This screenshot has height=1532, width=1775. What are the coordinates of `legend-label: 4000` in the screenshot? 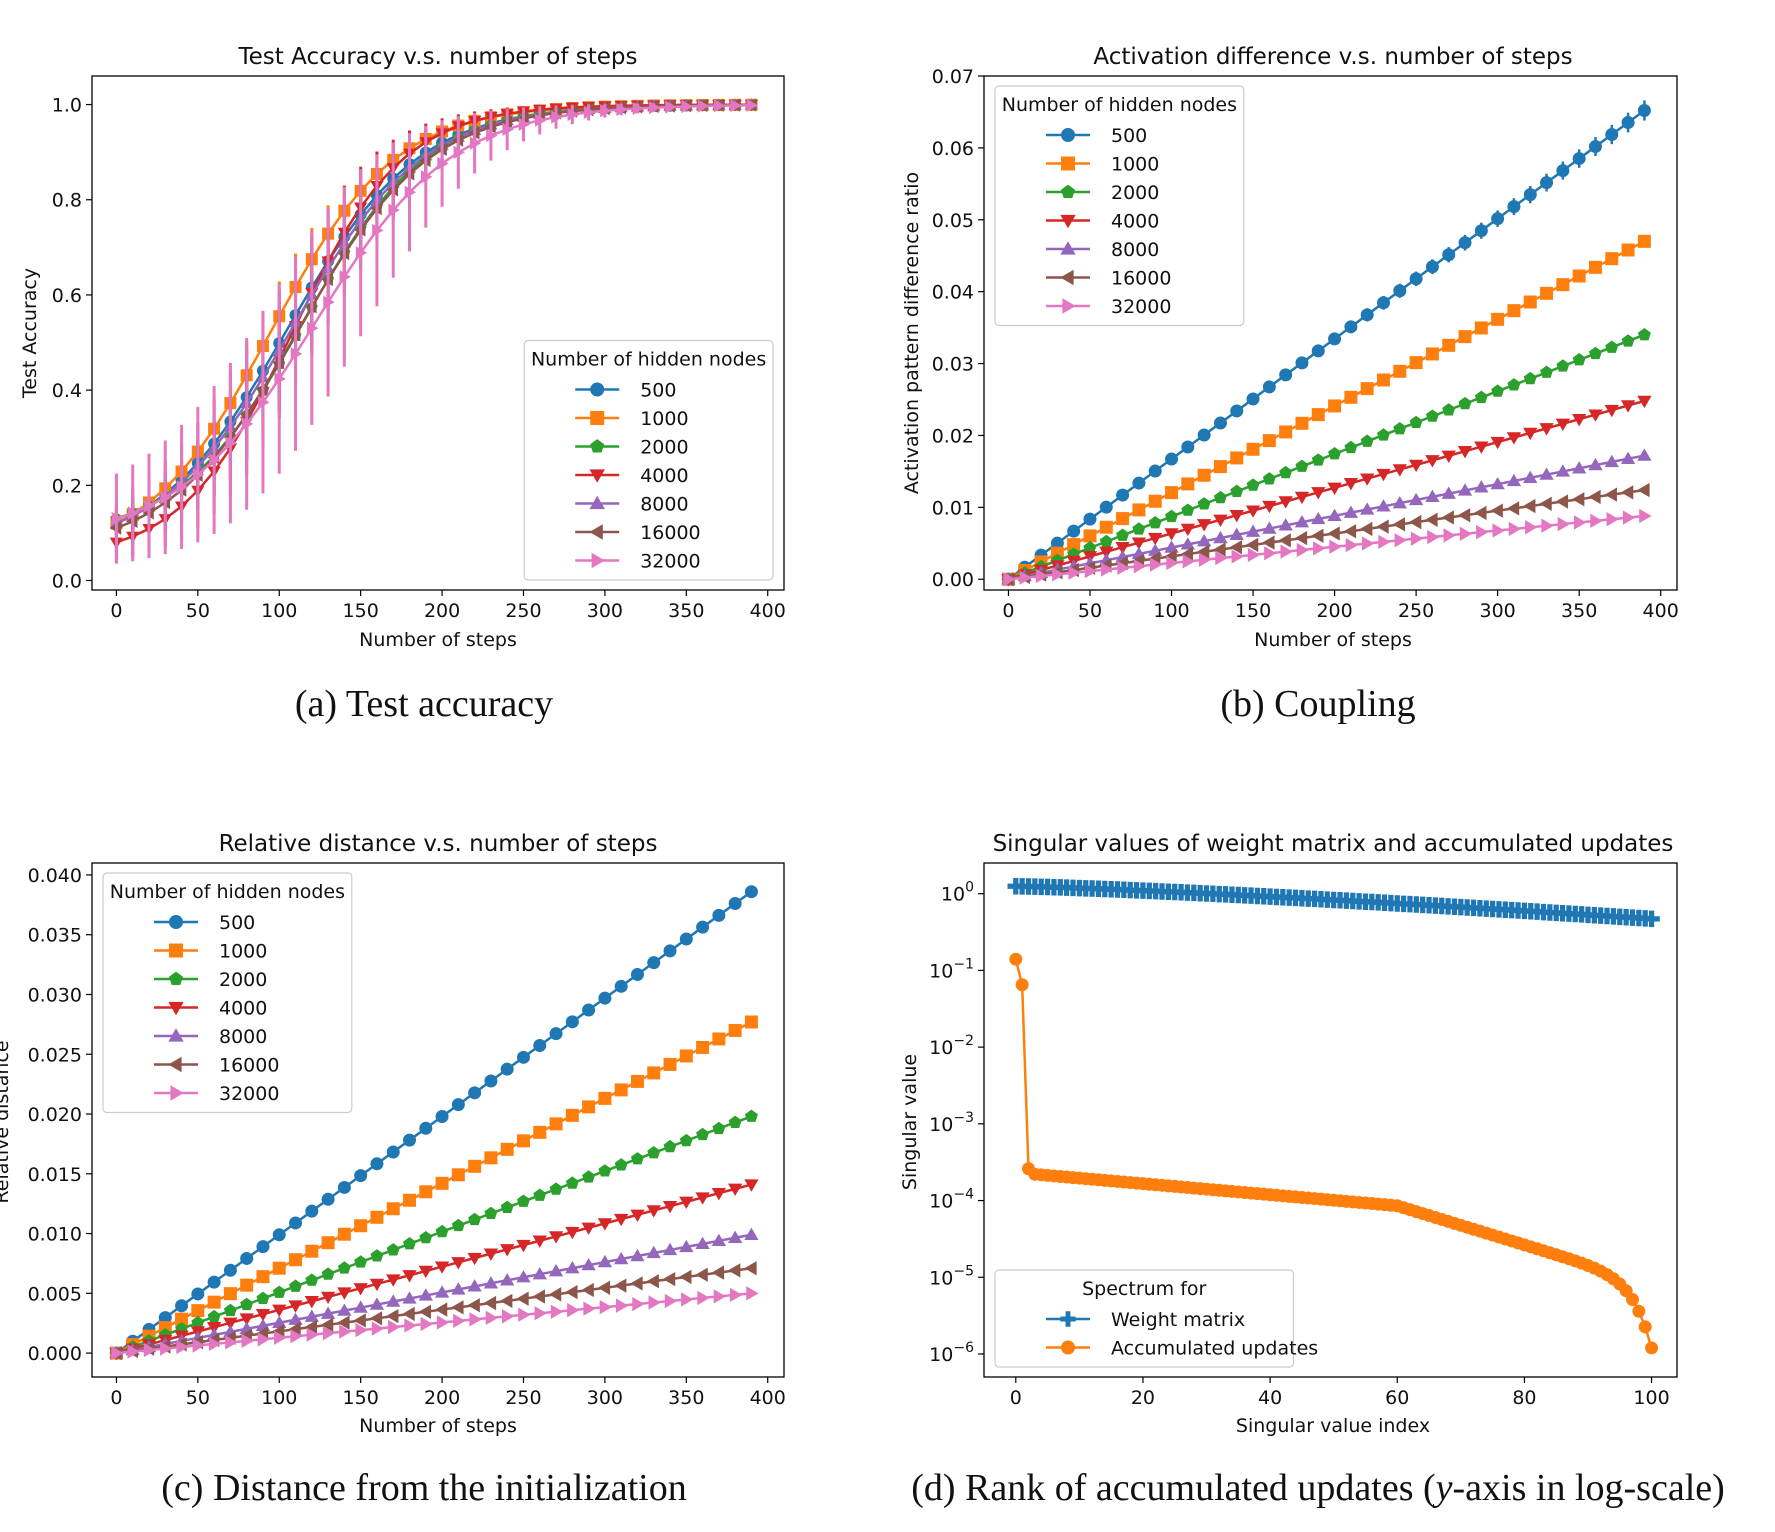 It's located at (1135, 222).